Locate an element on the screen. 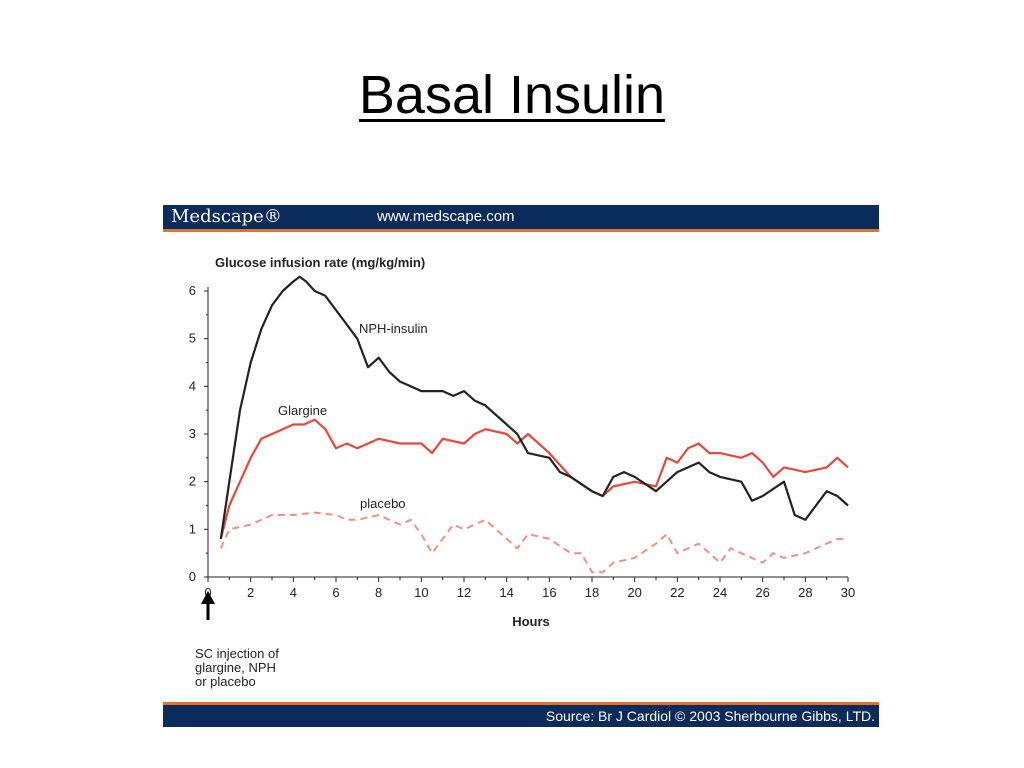  x-tick-label: 24 is located at coordinates (720, 592).